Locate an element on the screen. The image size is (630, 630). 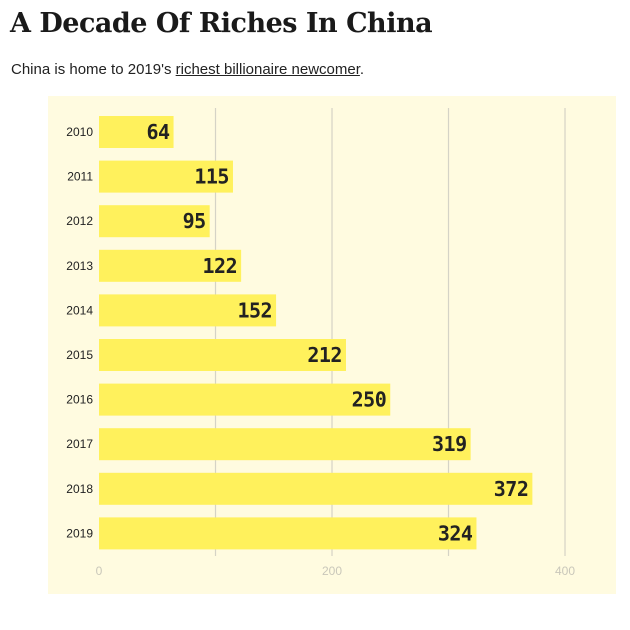
data-label: 212 is located at coordinates (324, 355).